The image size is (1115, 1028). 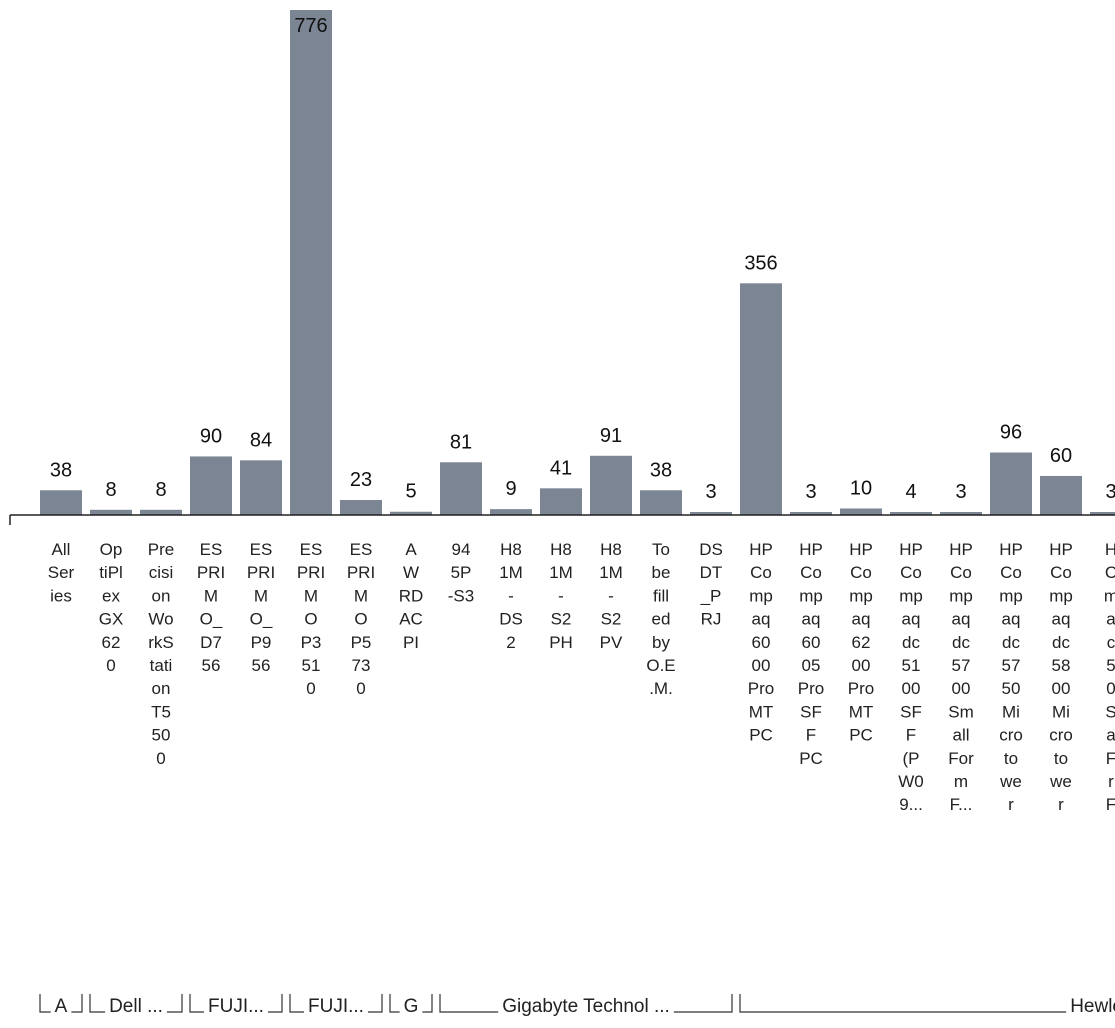 What do you see at coordinates (111, 607) in the screenshot?
I see `tick-label-1: Op tiPl ex GX 62 0` at bounding box center [111, 607].